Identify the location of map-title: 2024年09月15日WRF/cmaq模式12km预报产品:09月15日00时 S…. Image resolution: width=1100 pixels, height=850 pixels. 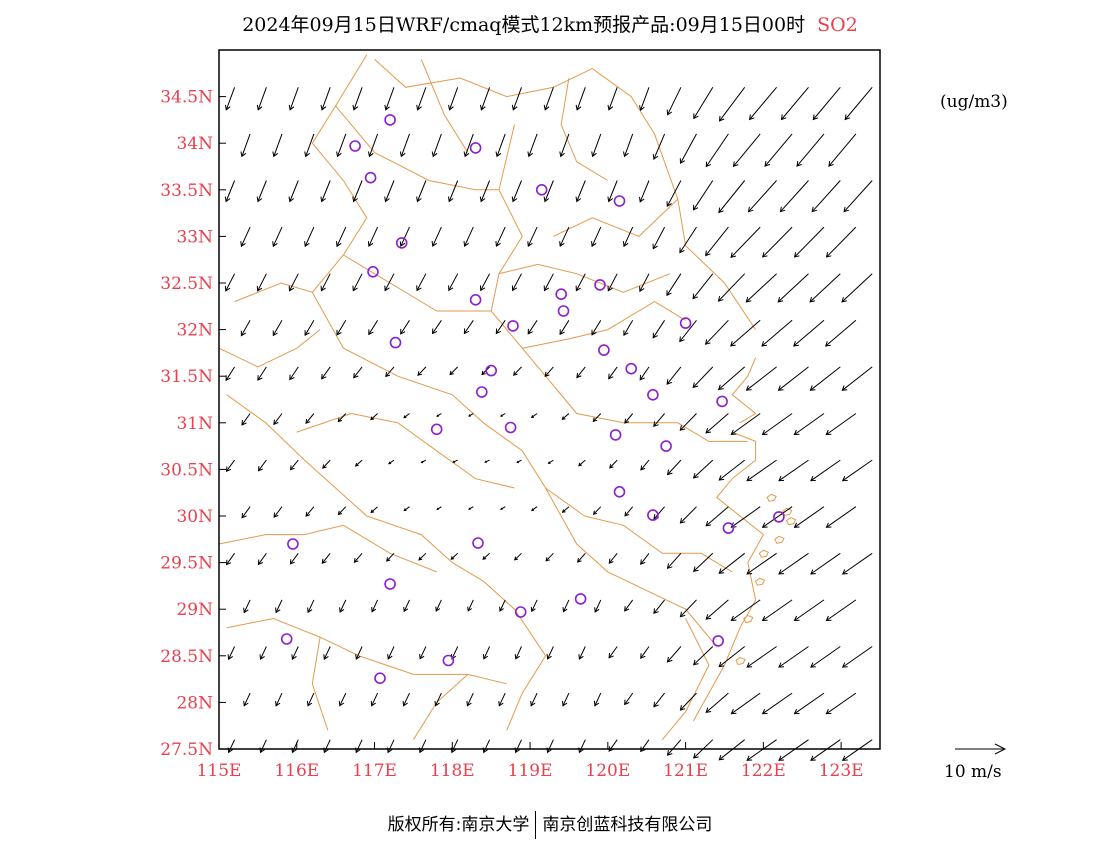
(550, 23).